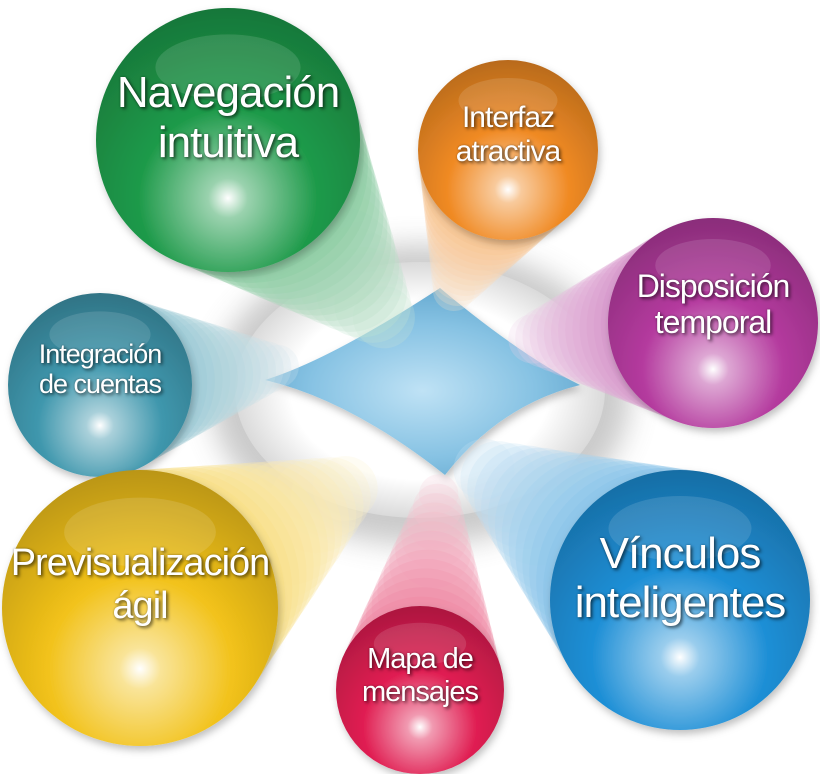  What do you see at coordinates (422, 381) in the screenshot?
I see `center-diamond` at bounding box center [422, 381].